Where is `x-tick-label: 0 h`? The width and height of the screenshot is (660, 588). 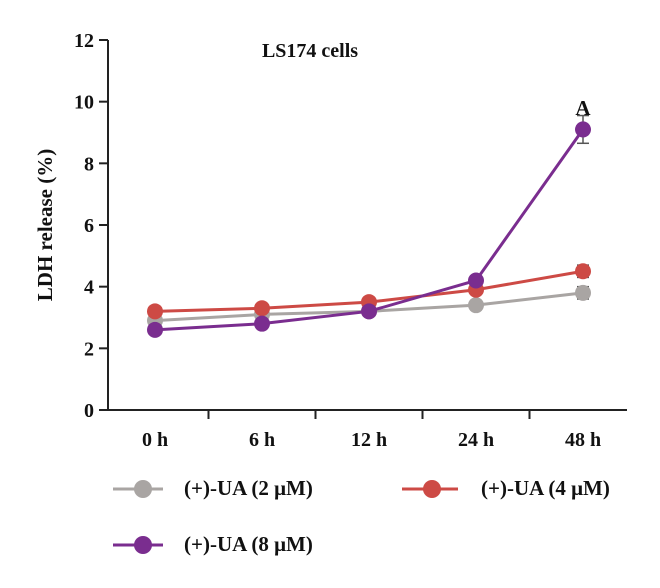
x-tick-label: 0 h is located at coordinates (155, 440).